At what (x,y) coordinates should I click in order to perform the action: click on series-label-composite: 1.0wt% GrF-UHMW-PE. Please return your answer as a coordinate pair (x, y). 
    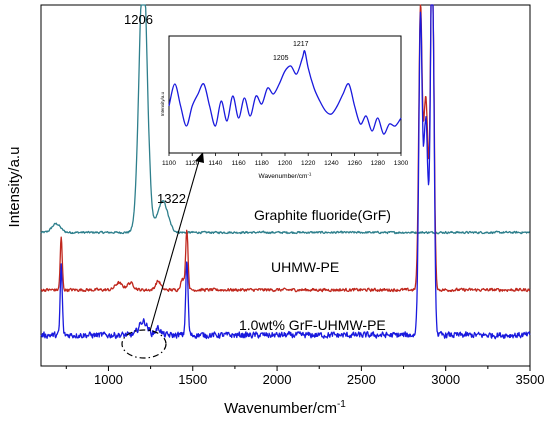
    Looking at the image, I should click on (312, 325).